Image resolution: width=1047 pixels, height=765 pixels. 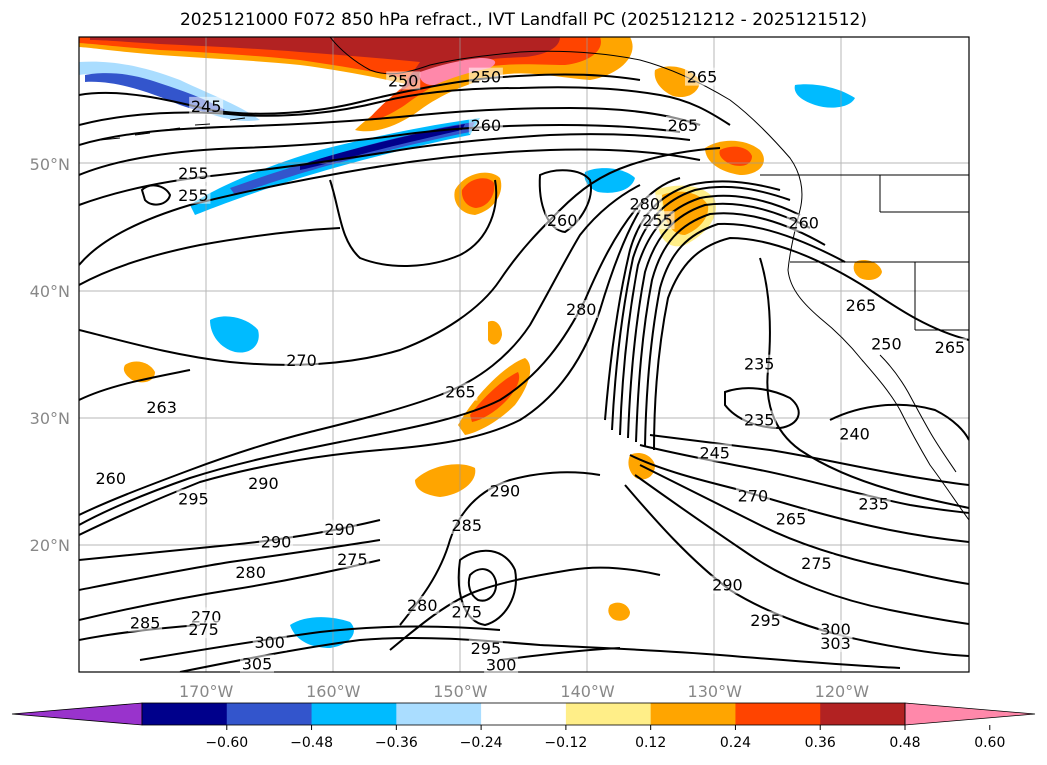 I want to click on colorbar-tick-label: 0.24, so click(x=735, y=743).